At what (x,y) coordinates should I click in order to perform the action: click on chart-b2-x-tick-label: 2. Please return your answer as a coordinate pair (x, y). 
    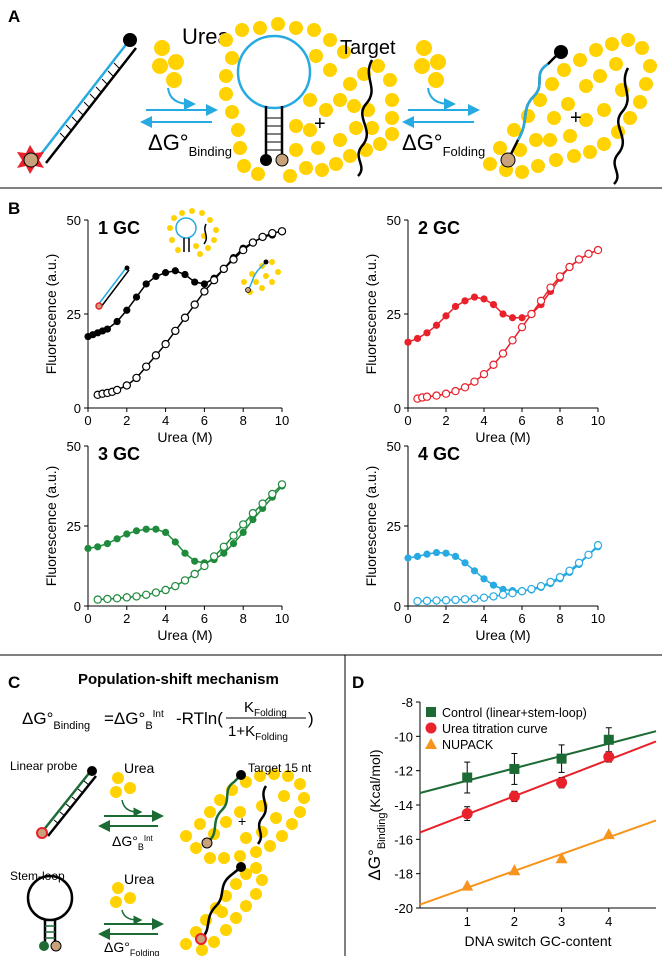
    Looking at the image, I should click on (445, 420).